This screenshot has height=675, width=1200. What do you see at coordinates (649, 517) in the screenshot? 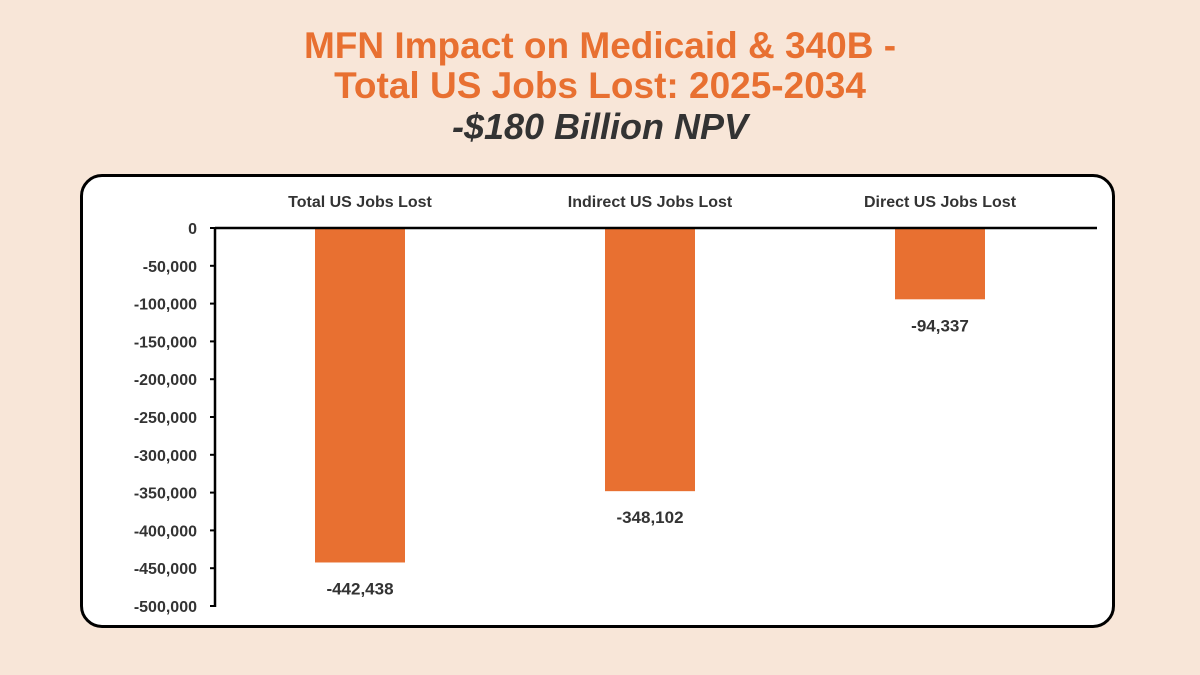
I see `data-label: -348,102` at bounding box center [649, 517].